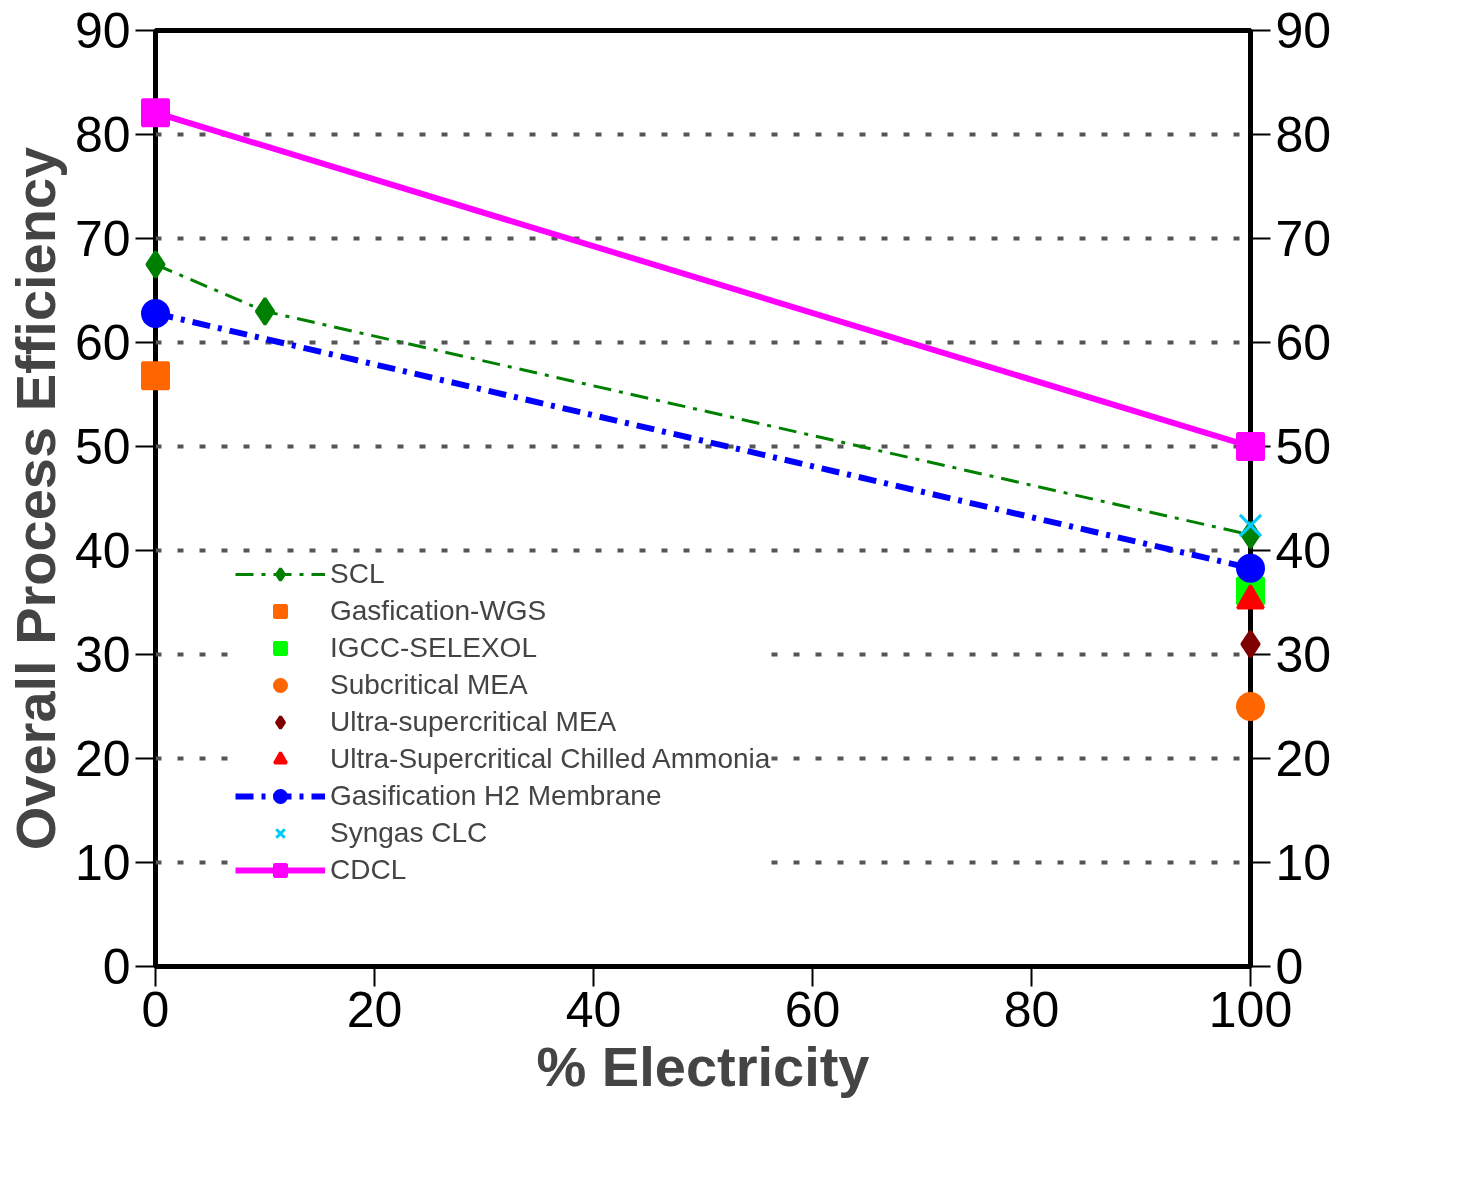  I want to click on y-tick-label: 40, so click(102, 551).